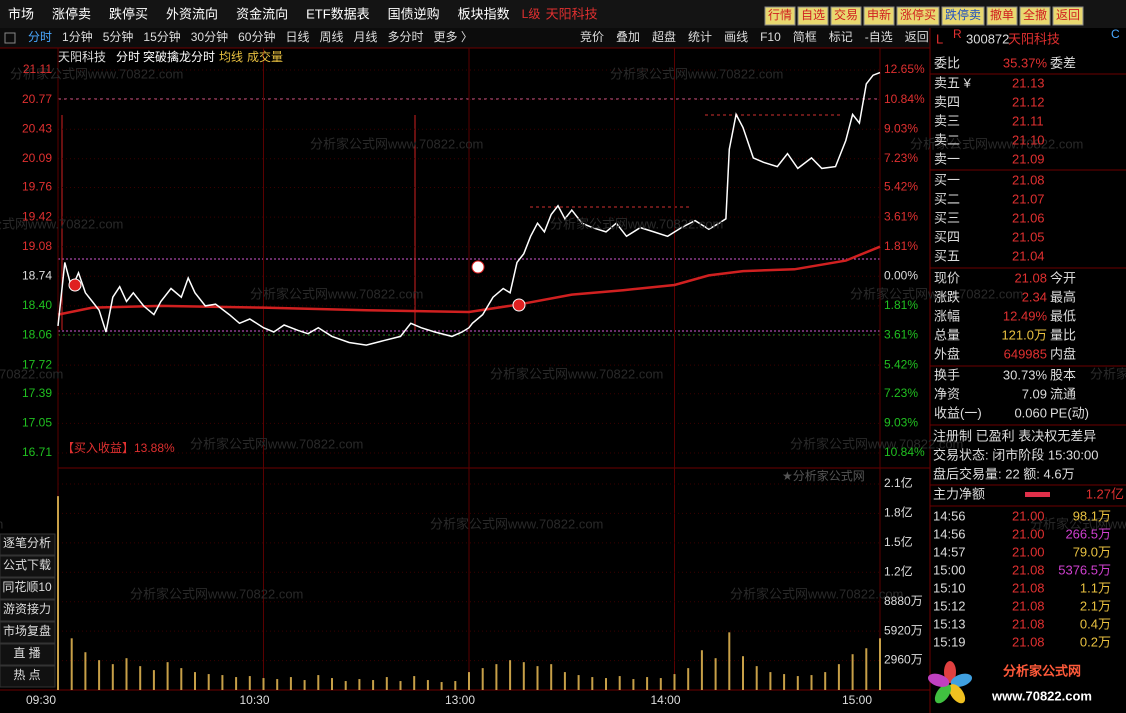 The image size is (1126, 713). Describe the element at coordinates (37, 158) in the screenshot. I see `price-tick-label: 20.09` at that location.